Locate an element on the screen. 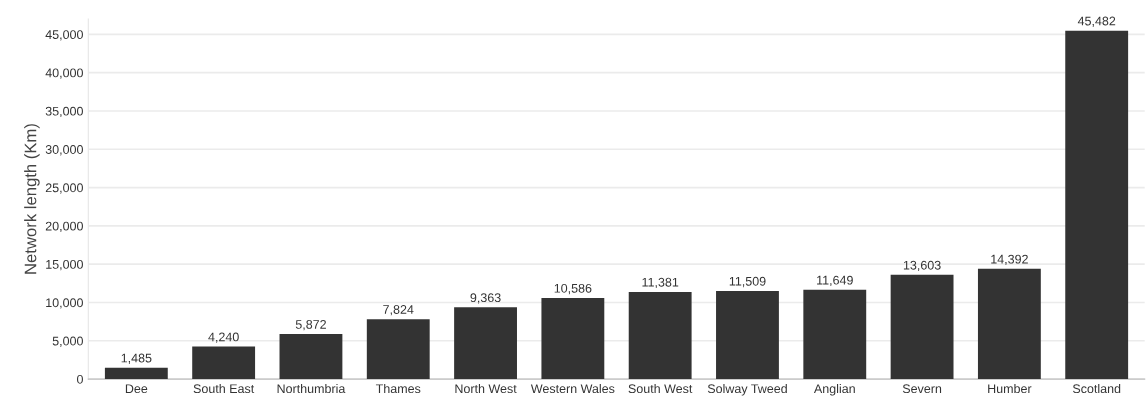 The width and height of the screenshot is (1147, 405). y-tick-label: 0 is located at coordinates (79, 379).